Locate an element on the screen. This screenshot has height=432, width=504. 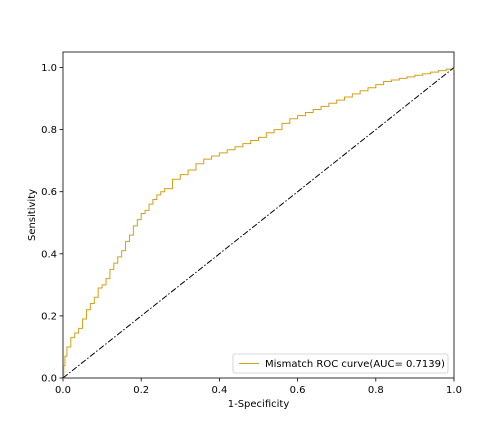
legend: Mismatch ROC curve(AUC= 0.7139) is located at coordinates (340, 363).